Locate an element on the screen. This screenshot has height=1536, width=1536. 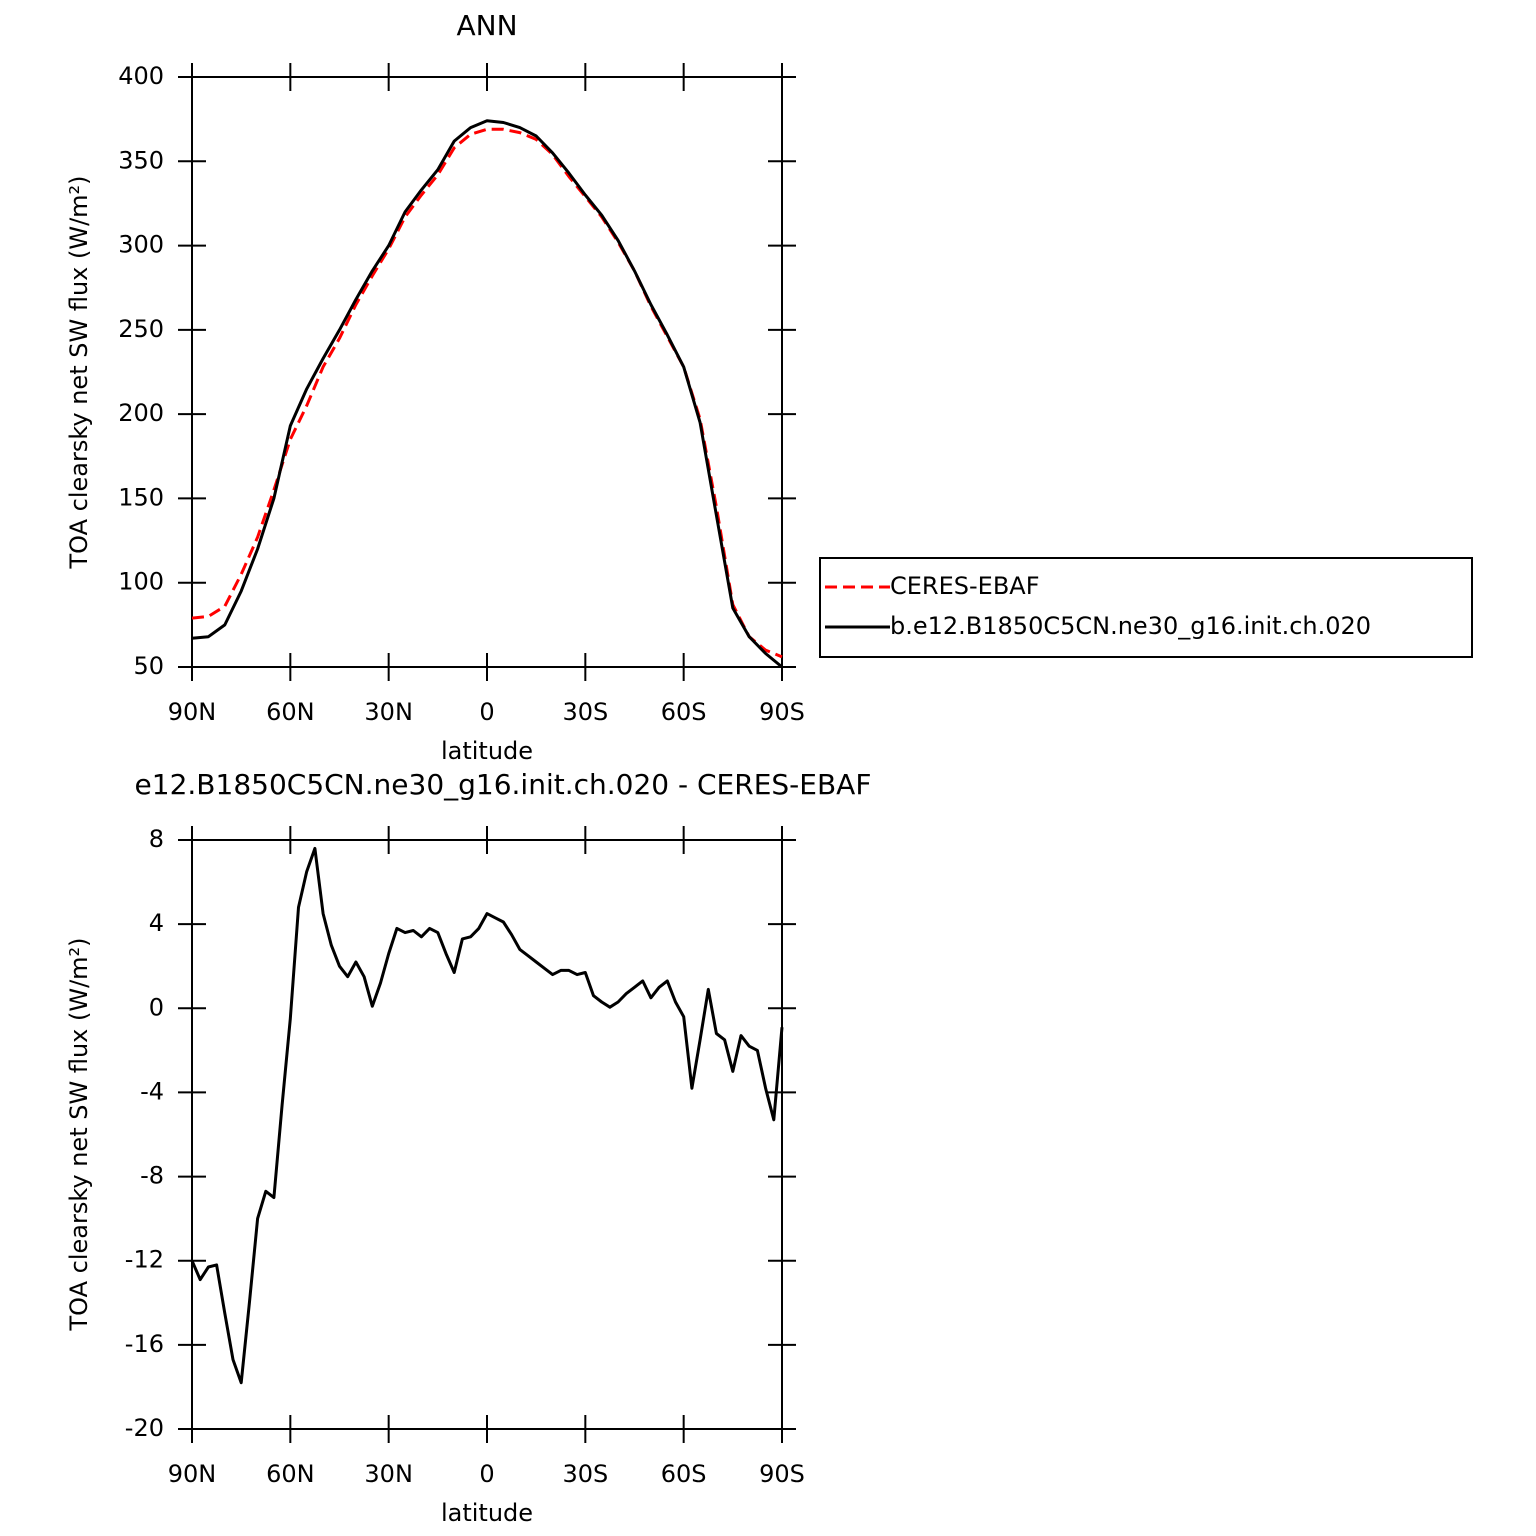
y-tick-label: -4 is located at coordinates (152, 1091).